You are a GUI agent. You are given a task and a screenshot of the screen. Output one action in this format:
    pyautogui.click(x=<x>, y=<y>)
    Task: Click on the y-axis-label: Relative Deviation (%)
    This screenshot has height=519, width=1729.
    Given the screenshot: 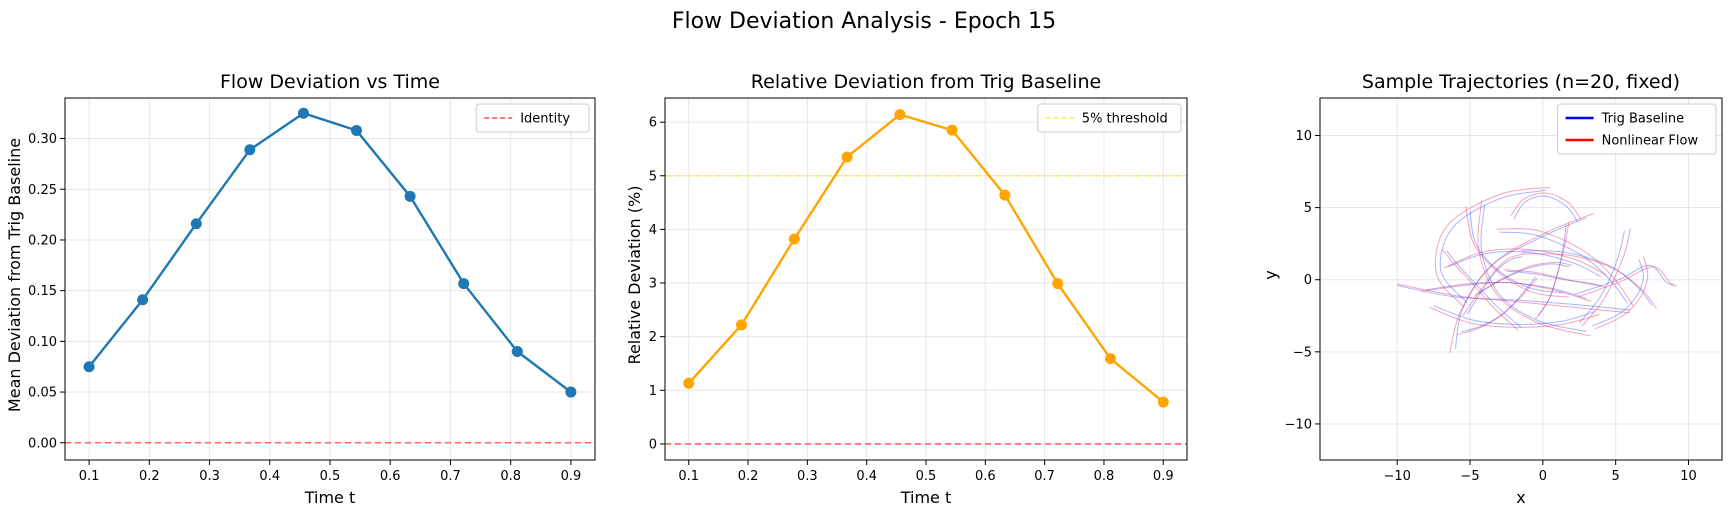 What is the action you would take?
    pyautogui.click(x=634, y=275)
    